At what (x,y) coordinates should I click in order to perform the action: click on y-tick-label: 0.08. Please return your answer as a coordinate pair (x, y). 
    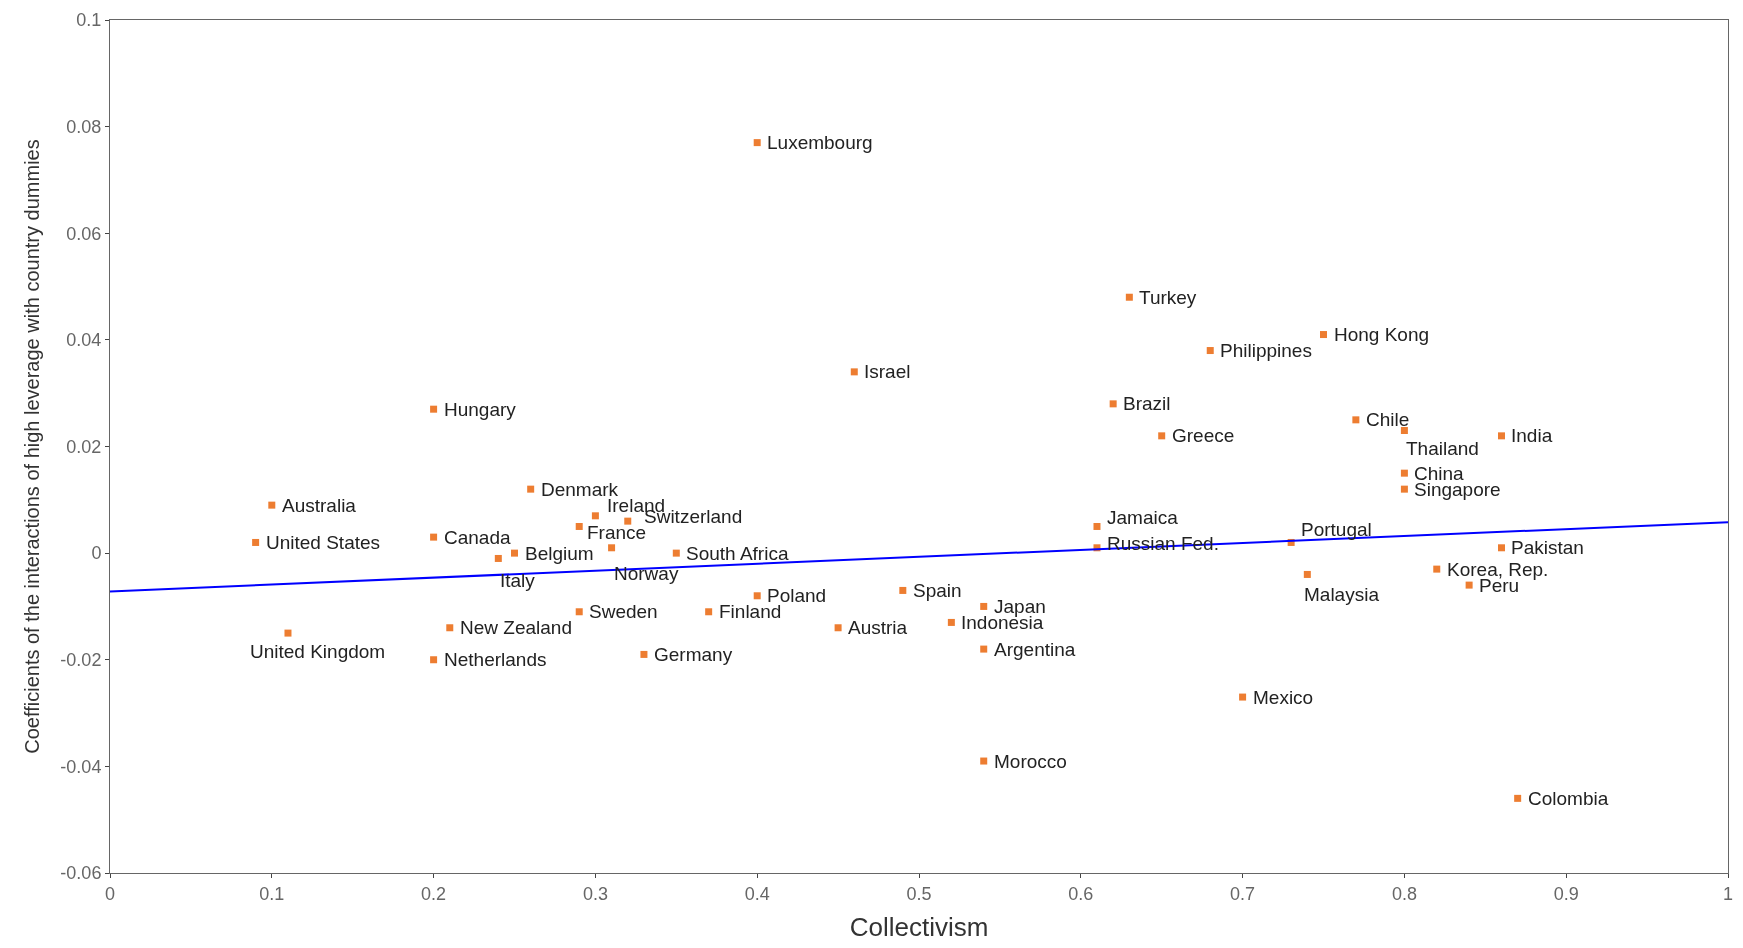
    Looking at the image, I should click on (84, 126).